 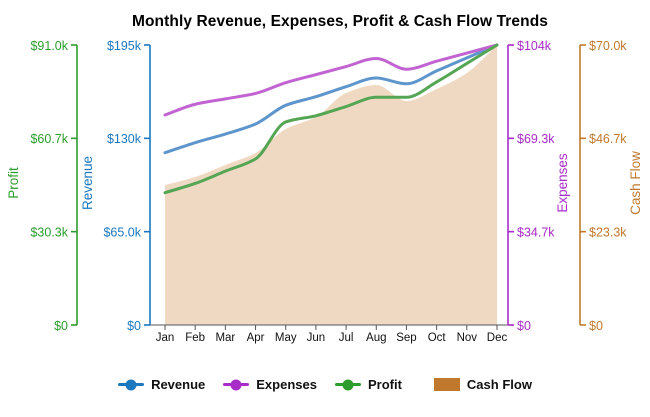 I want to click on expenses-tick-label: $0, so click(x=524, y=326).